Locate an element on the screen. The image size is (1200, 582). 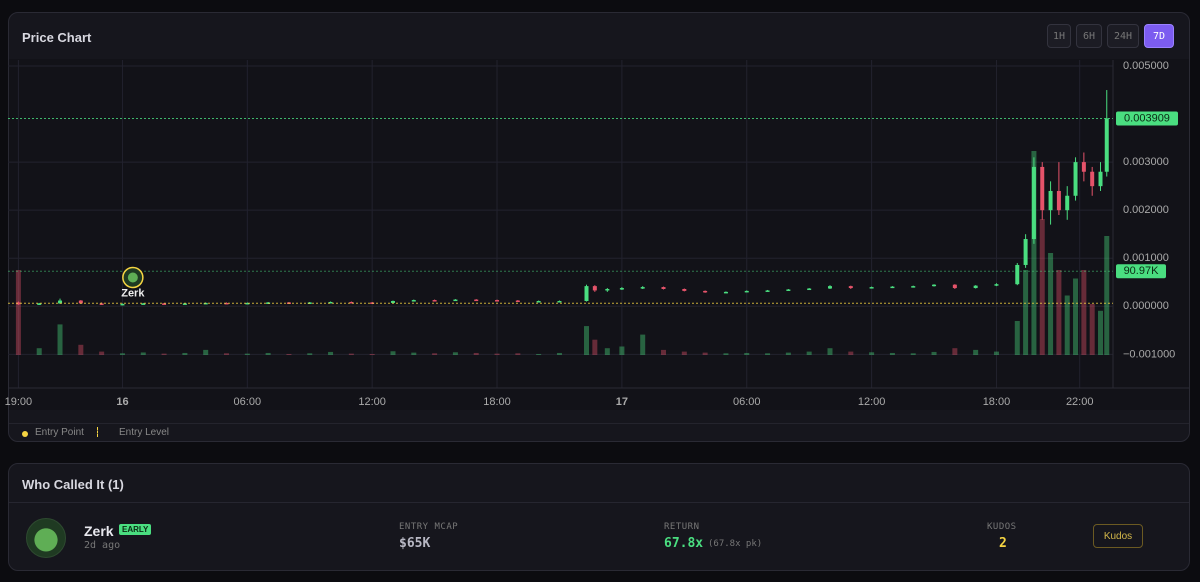
peak-return: (67.8x pk) is located at coordinates (735, 544).